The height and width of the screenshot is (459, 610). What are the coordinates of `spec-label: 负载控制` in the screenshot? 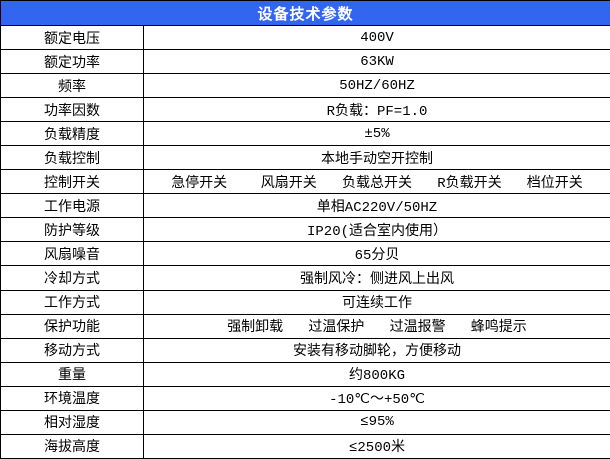 It's located at (72, 158).